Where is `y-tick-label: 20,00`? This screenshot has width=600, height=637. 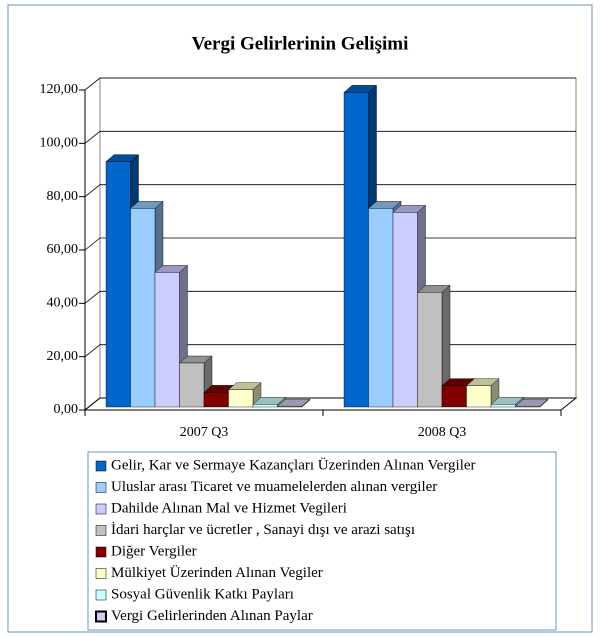
y-tick-label: 20,00 is located at coordinates (63, 356).